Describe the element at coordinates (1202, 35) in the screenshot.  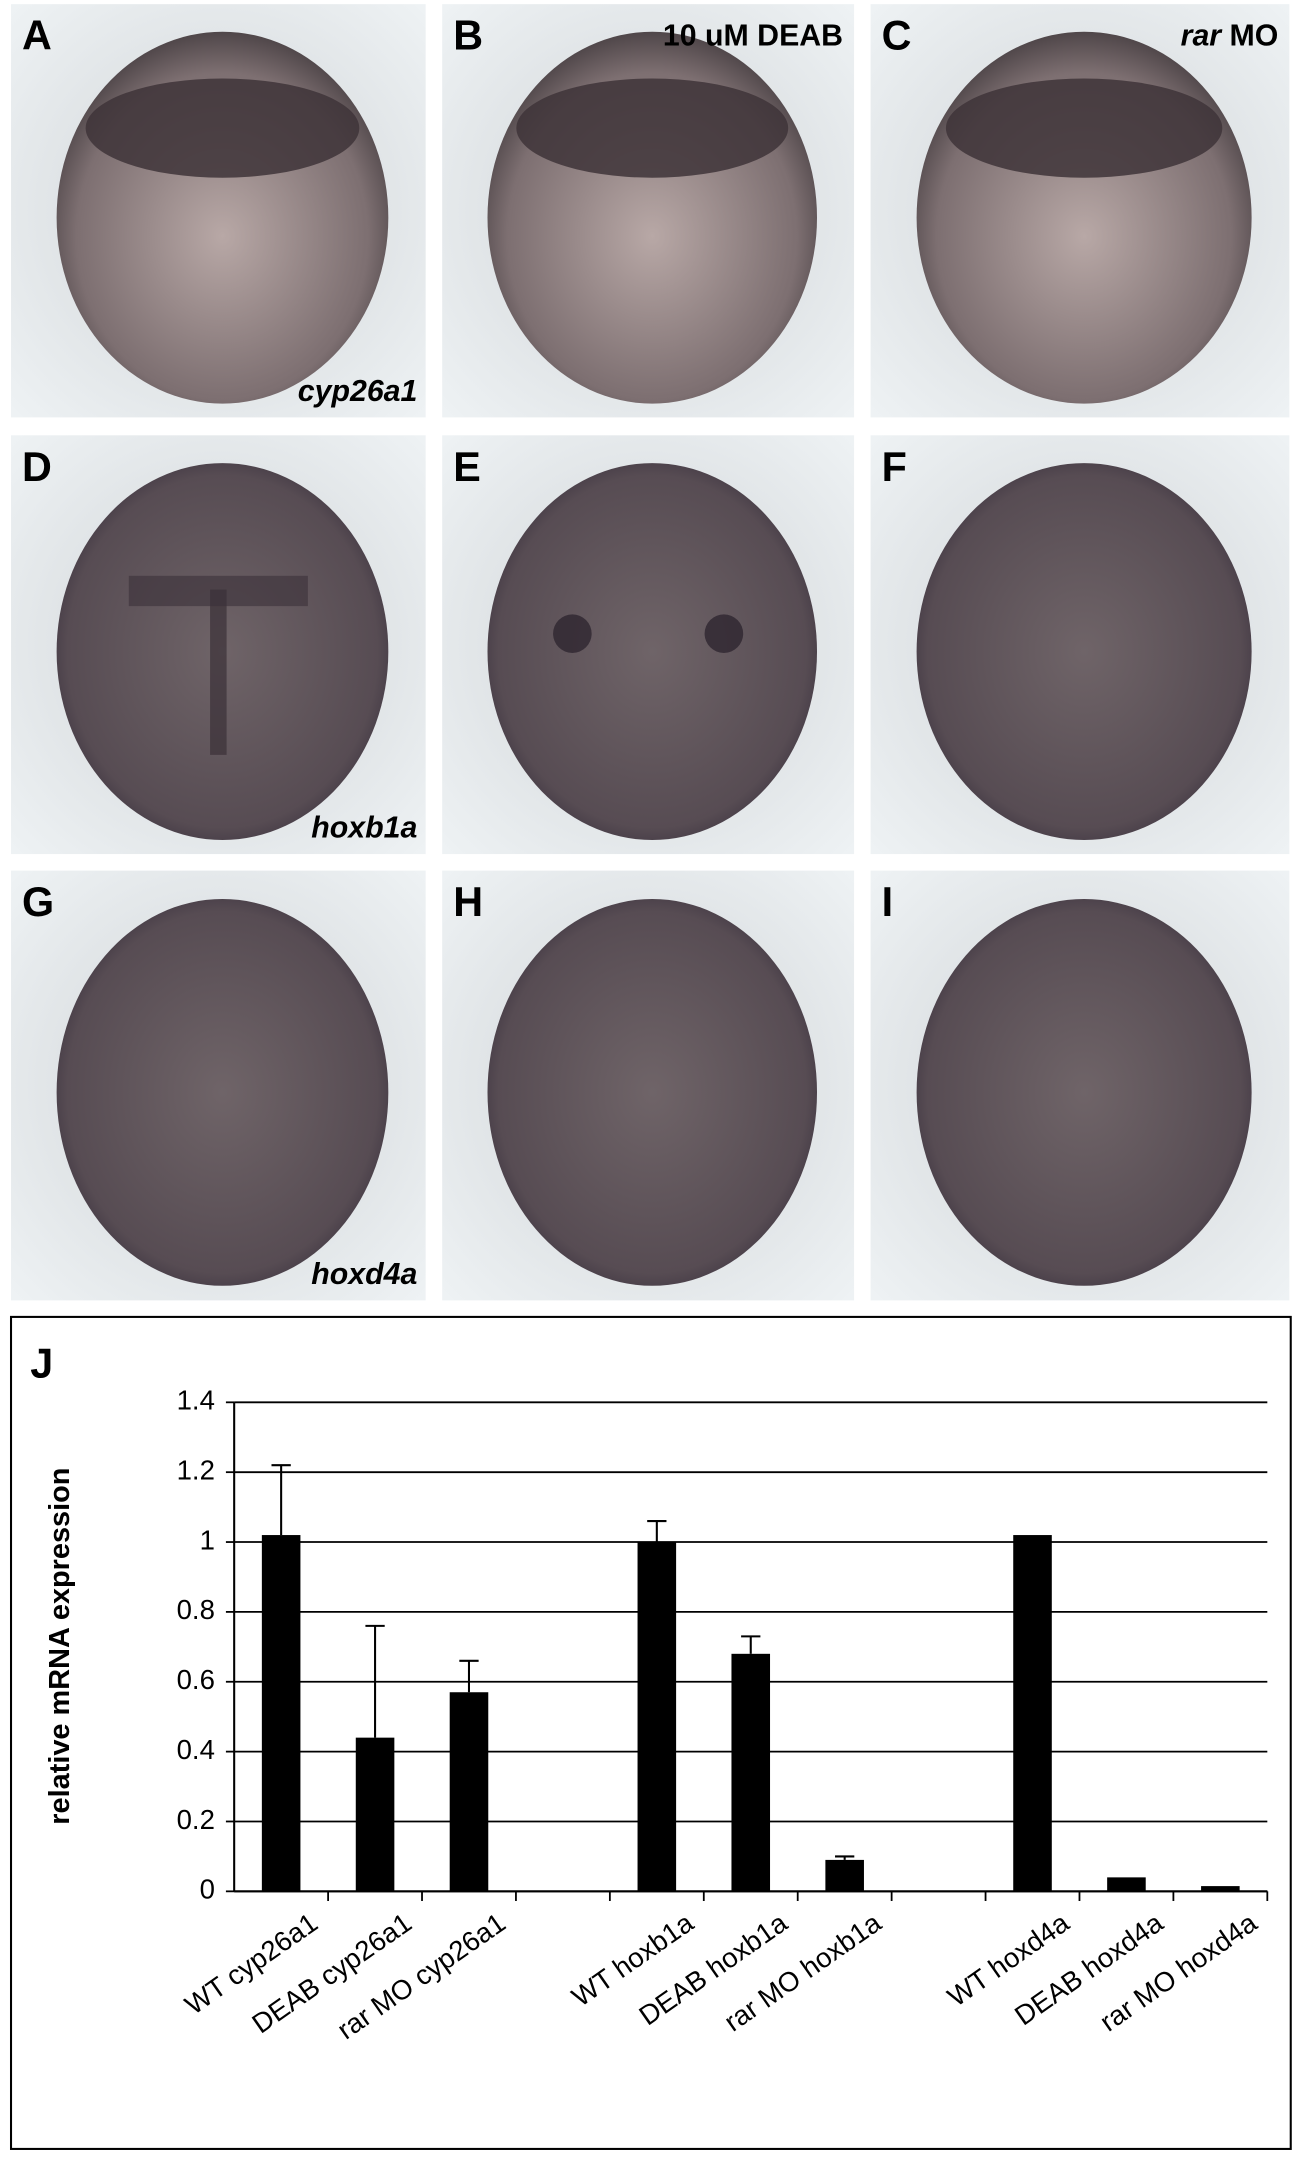
I see `gene-label: rar` at that location.